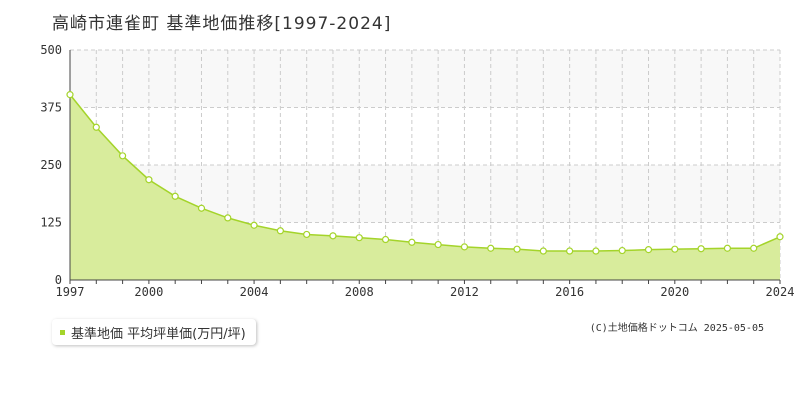 This screenshot has height=400, width=800. Describe the element at coordinates (780, 292) in the screenshot. I see `x-tick-label: 2024` at that location.